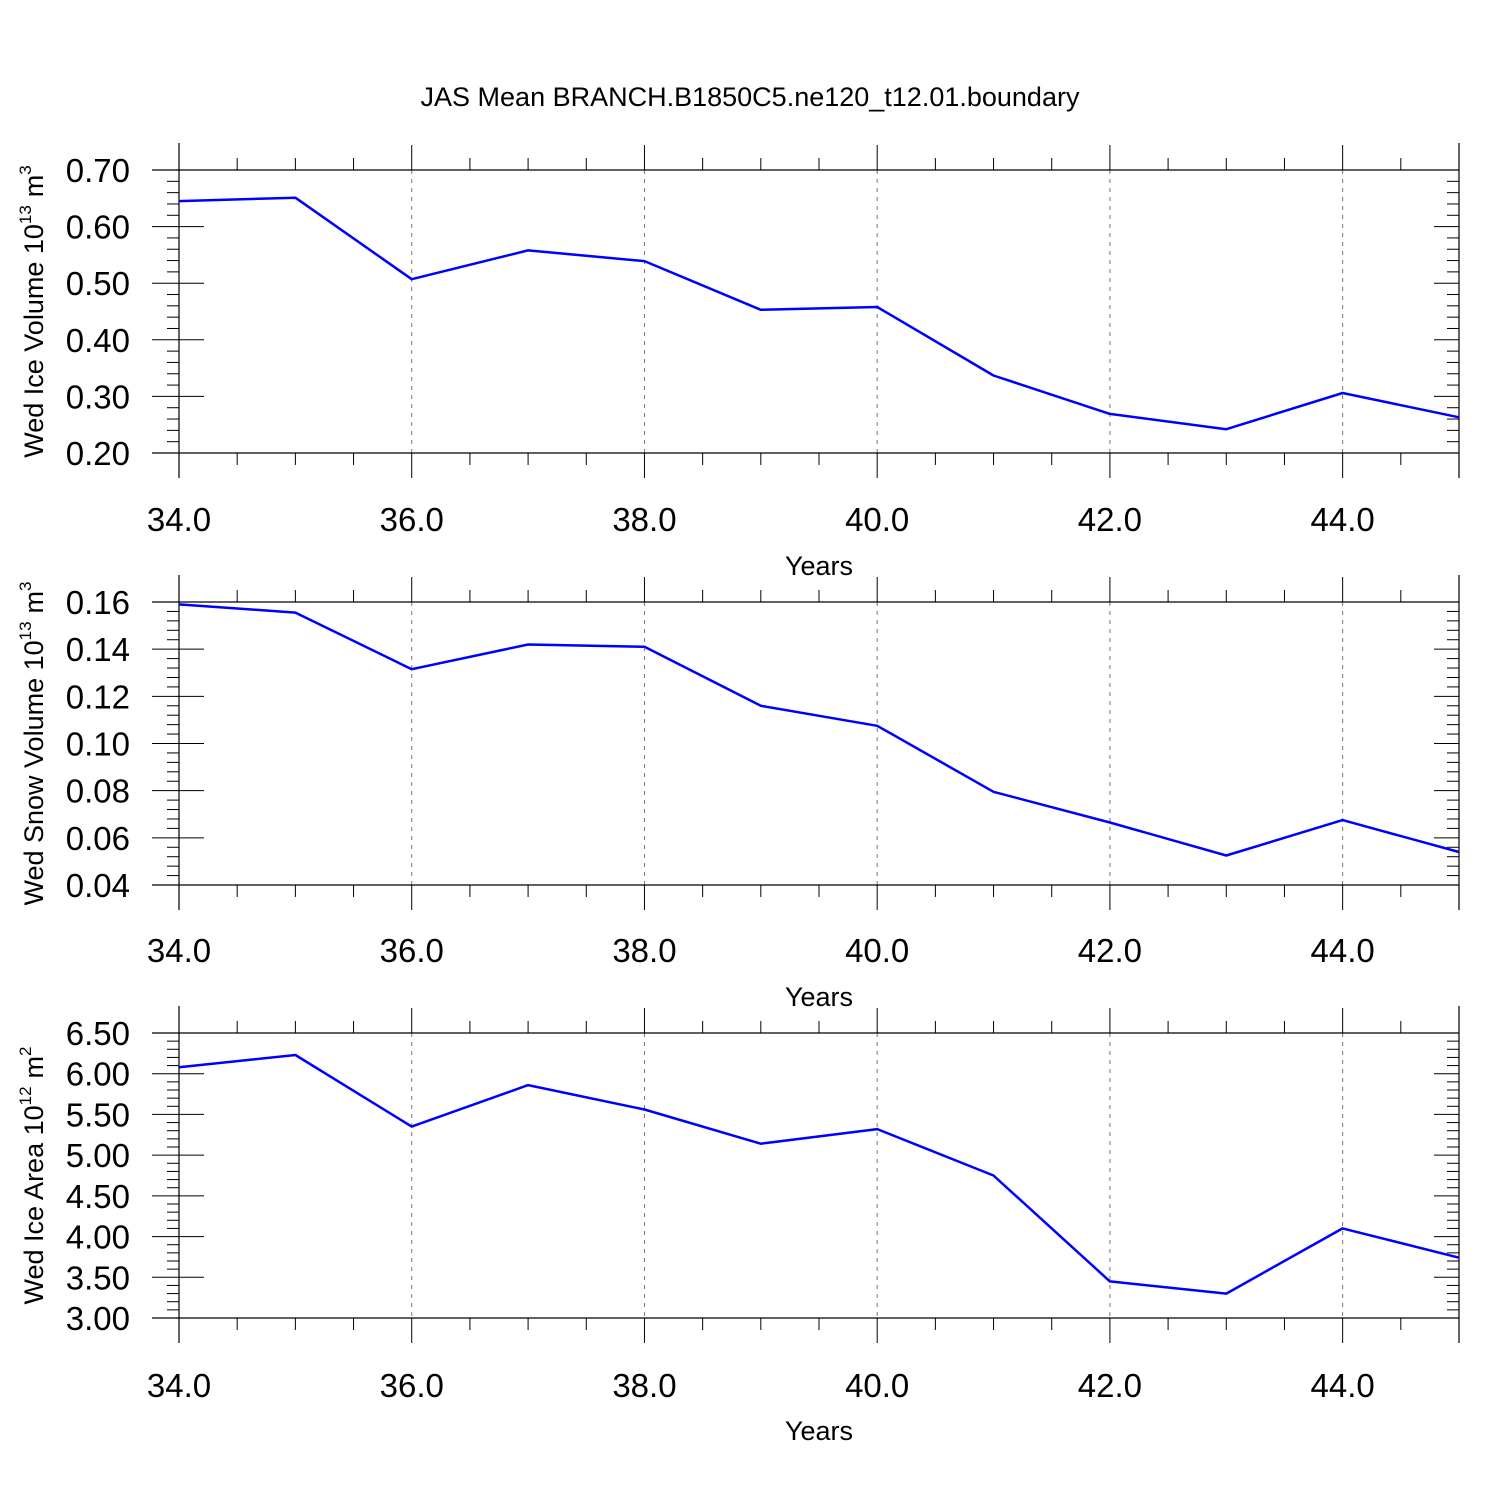  Describe the element at coordinates (98, 696) in the screenshot. I see `y-tick-label: 0.12` at that location.